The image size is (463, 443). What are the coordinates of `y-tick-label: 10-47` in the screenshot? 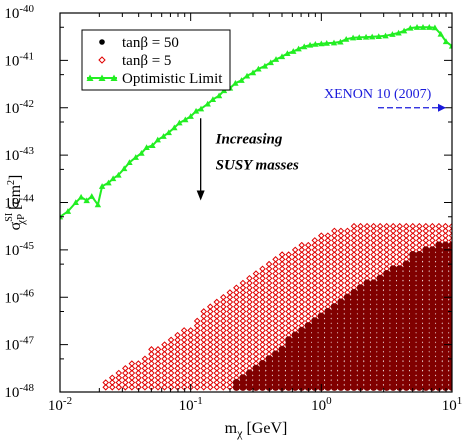 It's located at (19, 344).